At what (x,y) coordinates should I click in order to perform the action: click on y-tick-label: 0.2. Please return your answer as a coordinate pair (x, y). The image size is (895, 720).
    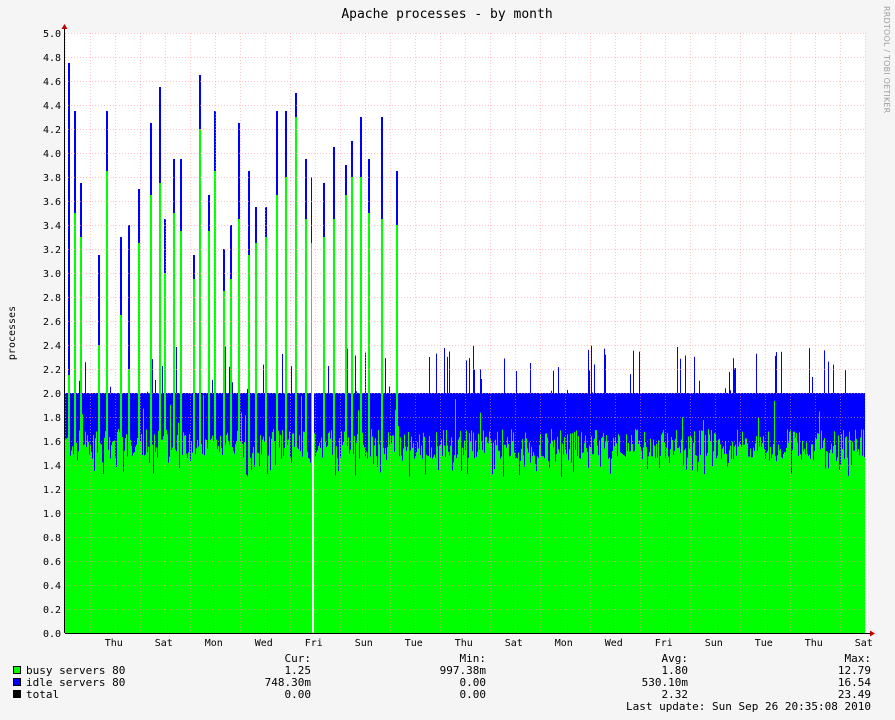
    Looking at the image, I should click on (52, 610).